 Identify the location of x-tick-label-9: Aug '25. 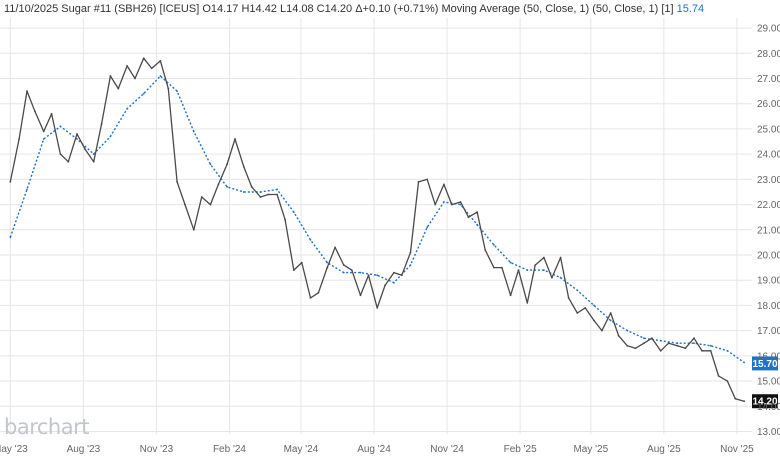
(664, 449).